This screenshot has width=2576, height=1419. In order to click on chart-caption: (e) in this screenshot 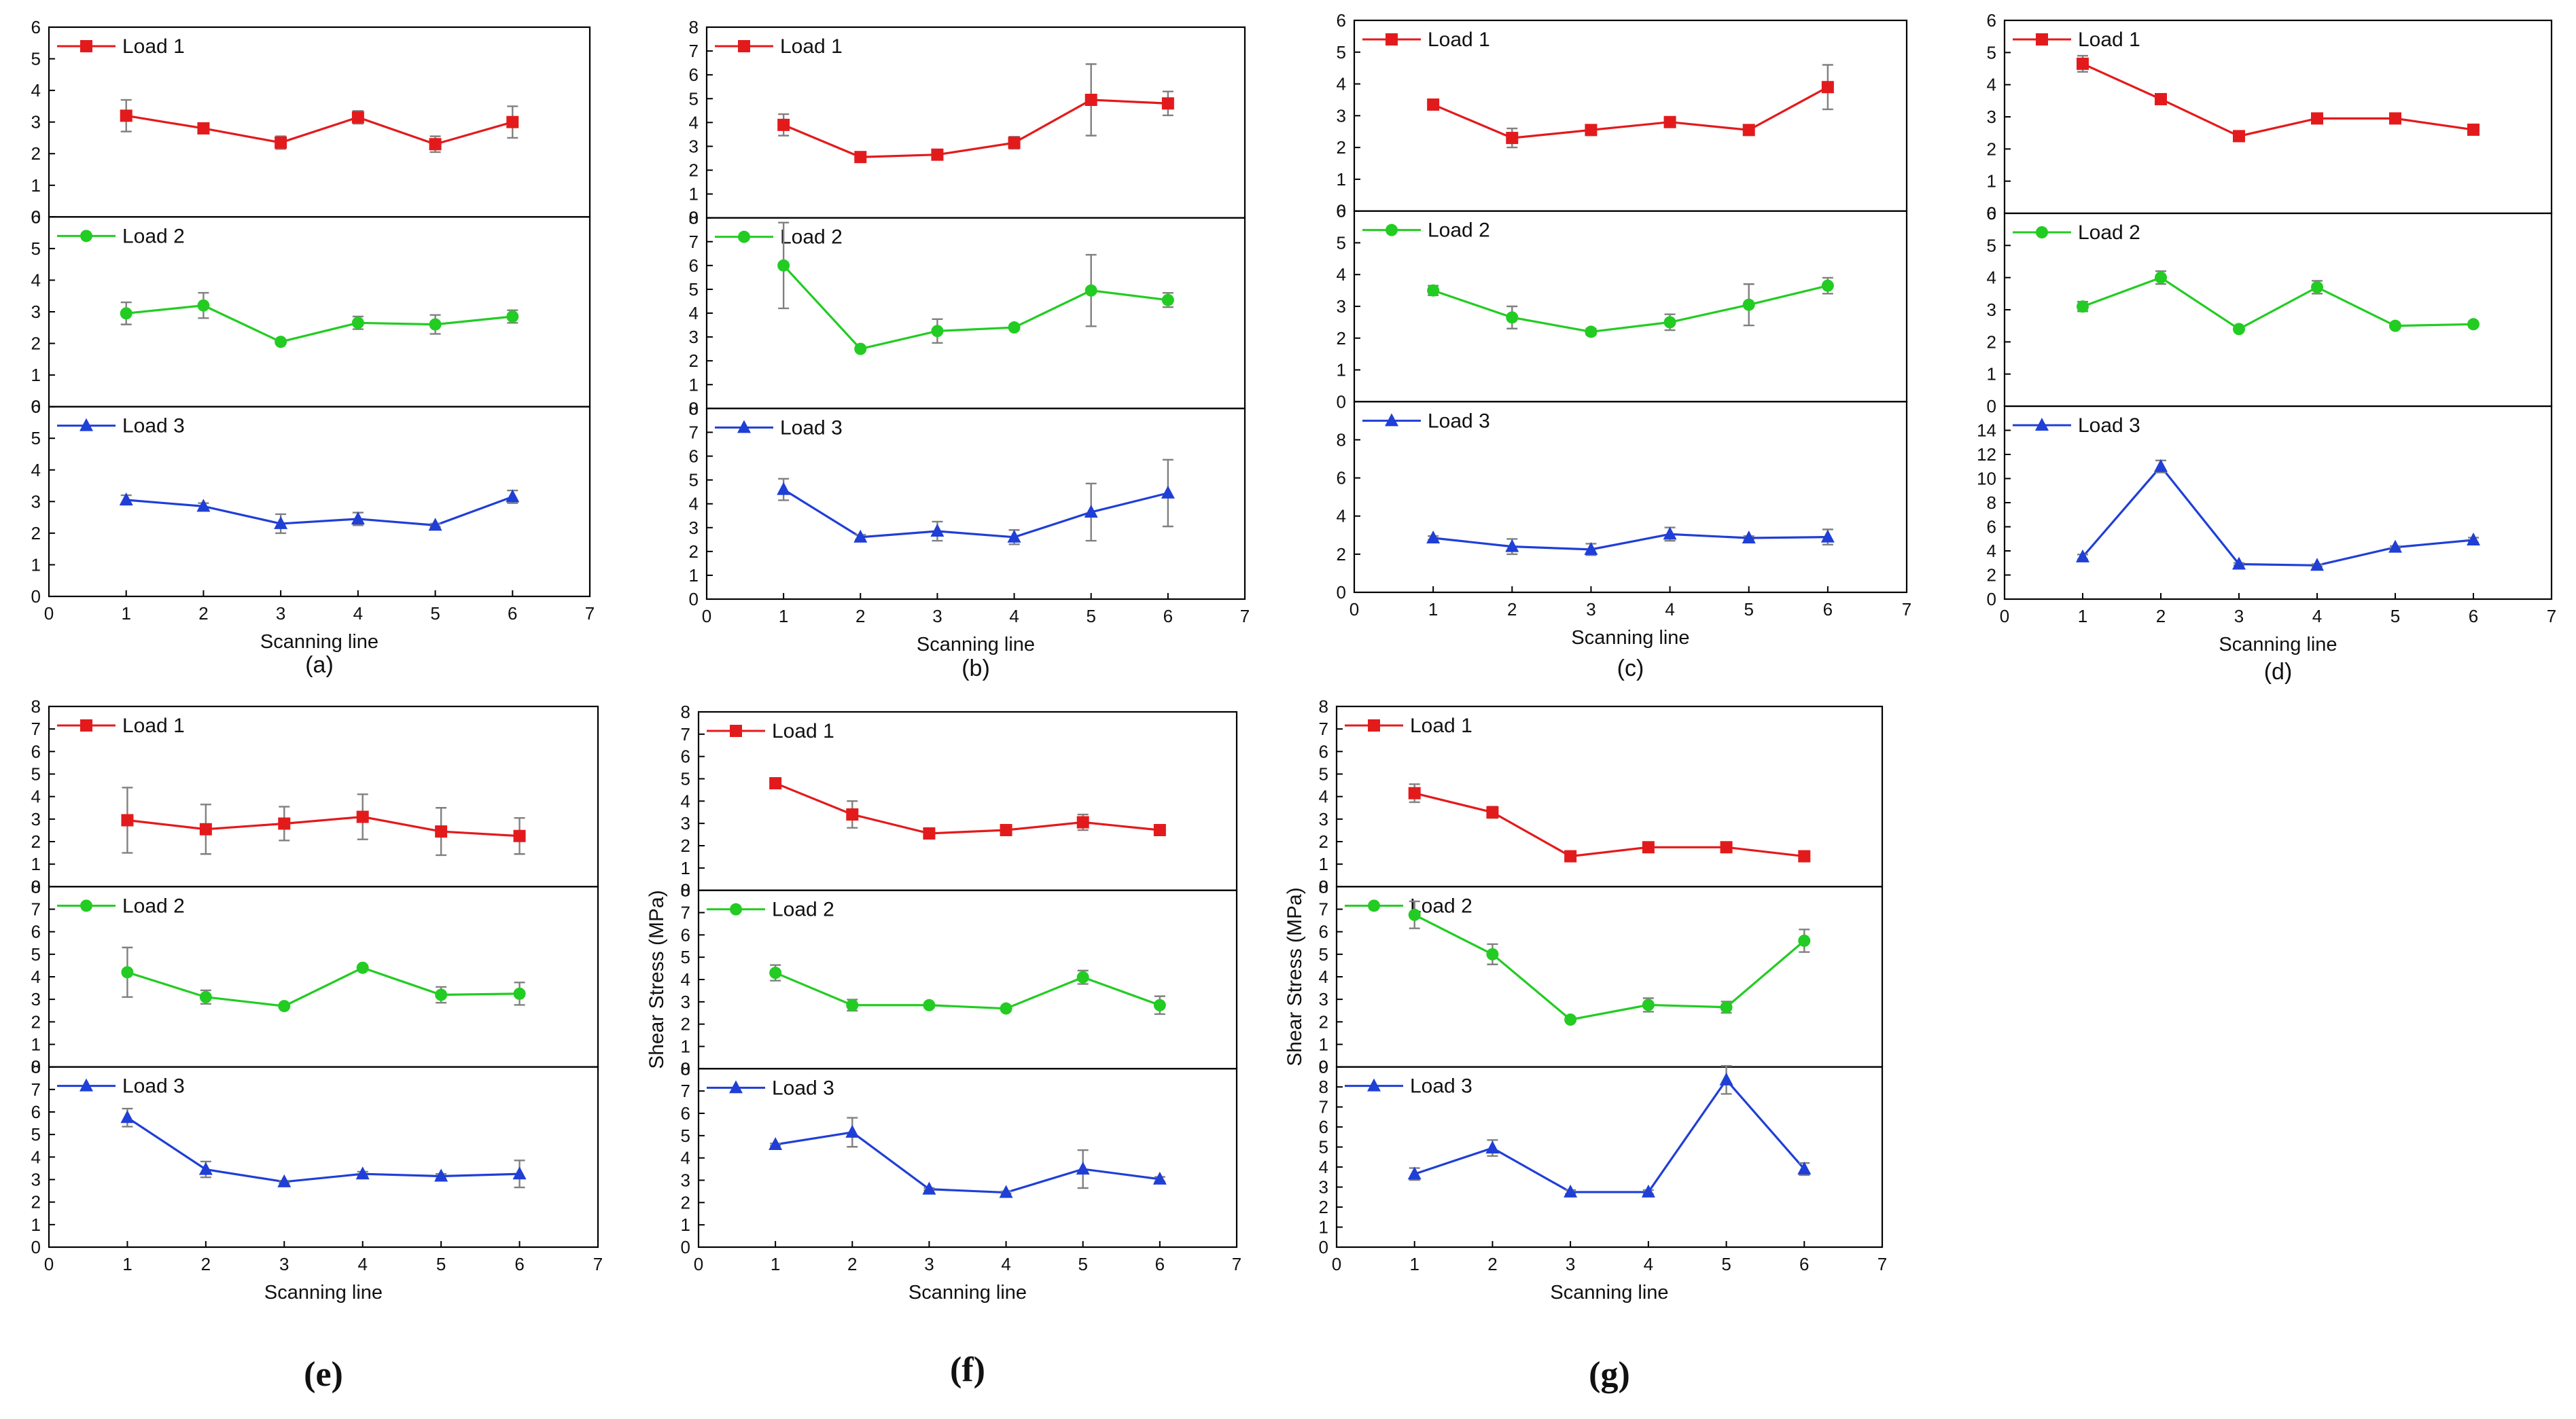, I will do `click(323, 1374)`.